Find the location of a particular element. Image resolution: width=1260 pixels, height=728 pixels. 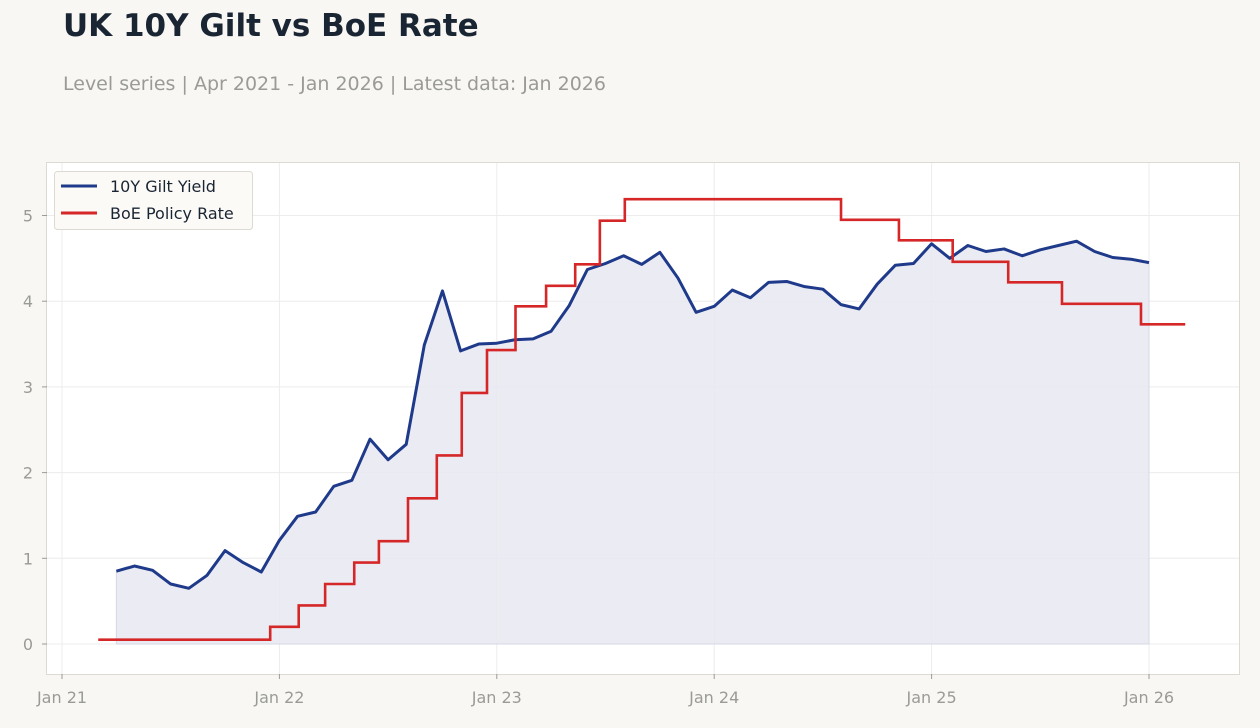

y-tick-label: 1 is located at coordinates (28, 558).